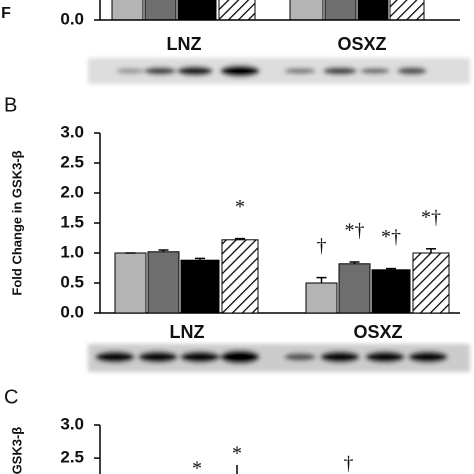 This screenshot has width=474, height=474. What do you see at coordinates (6, 13) in the screenshot?
I see `y-axis-label: F` at bounding box center [6, 13].